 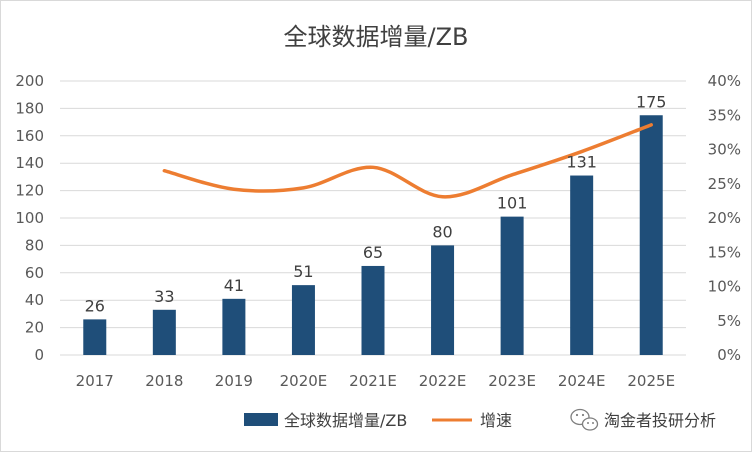 I want to click on watermark-text: 淘金者投研分析, so click(x=660, y=420).